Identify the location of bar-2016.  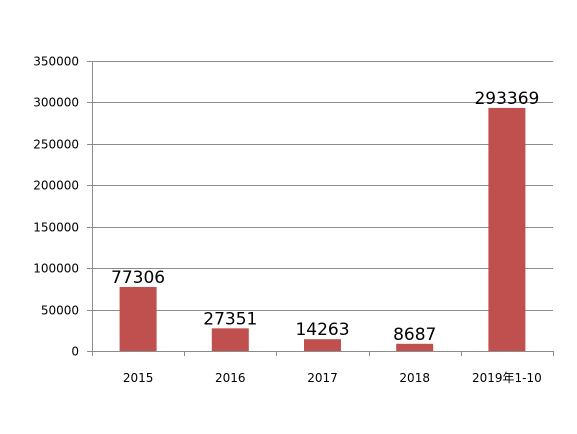
(230, 339).